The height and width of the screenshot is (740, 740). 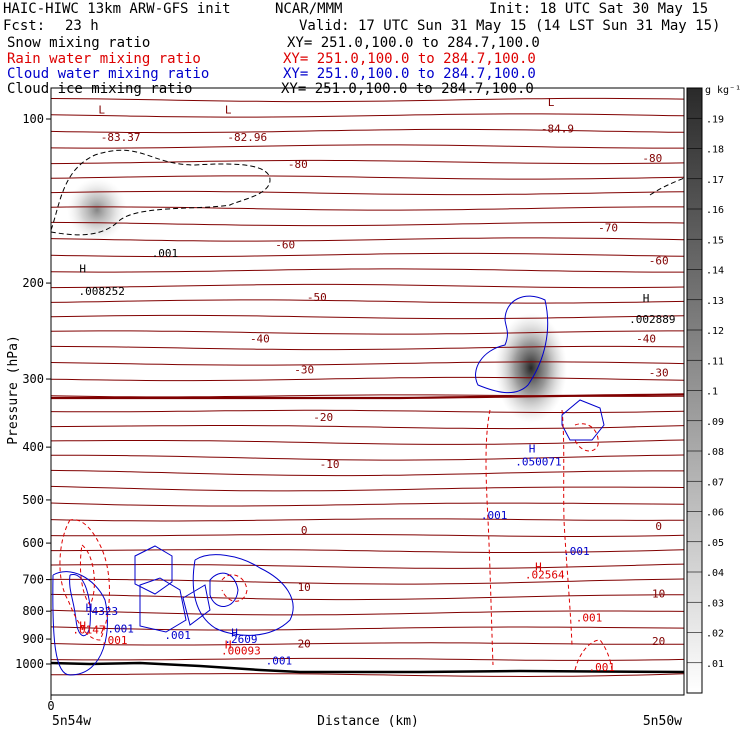 I want to click on init-time: Init: 18 UTC Sat 30 May 15, so click(x=599, y=9).